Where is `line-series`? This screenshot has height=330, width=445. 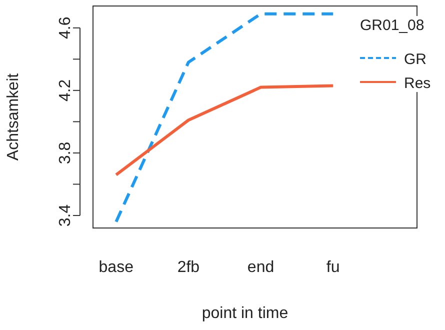
line-series is located at coordinates (224, 130).